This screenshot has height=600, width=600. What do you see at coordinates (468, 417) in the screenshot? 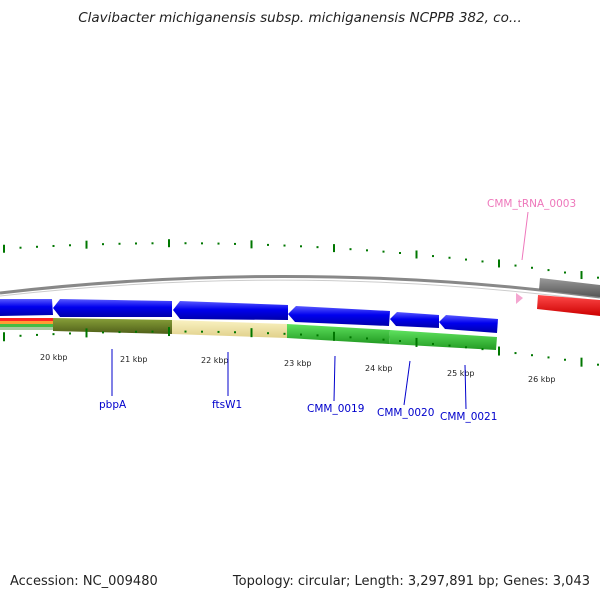
I see `gene-label-cmm0021: CMM_0021` at bounding box center [468, 417].